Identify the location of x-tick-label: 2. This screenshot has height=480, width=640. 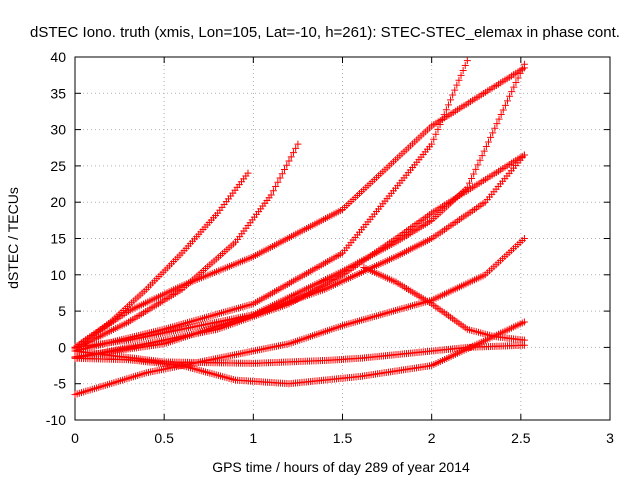
(432, 438).